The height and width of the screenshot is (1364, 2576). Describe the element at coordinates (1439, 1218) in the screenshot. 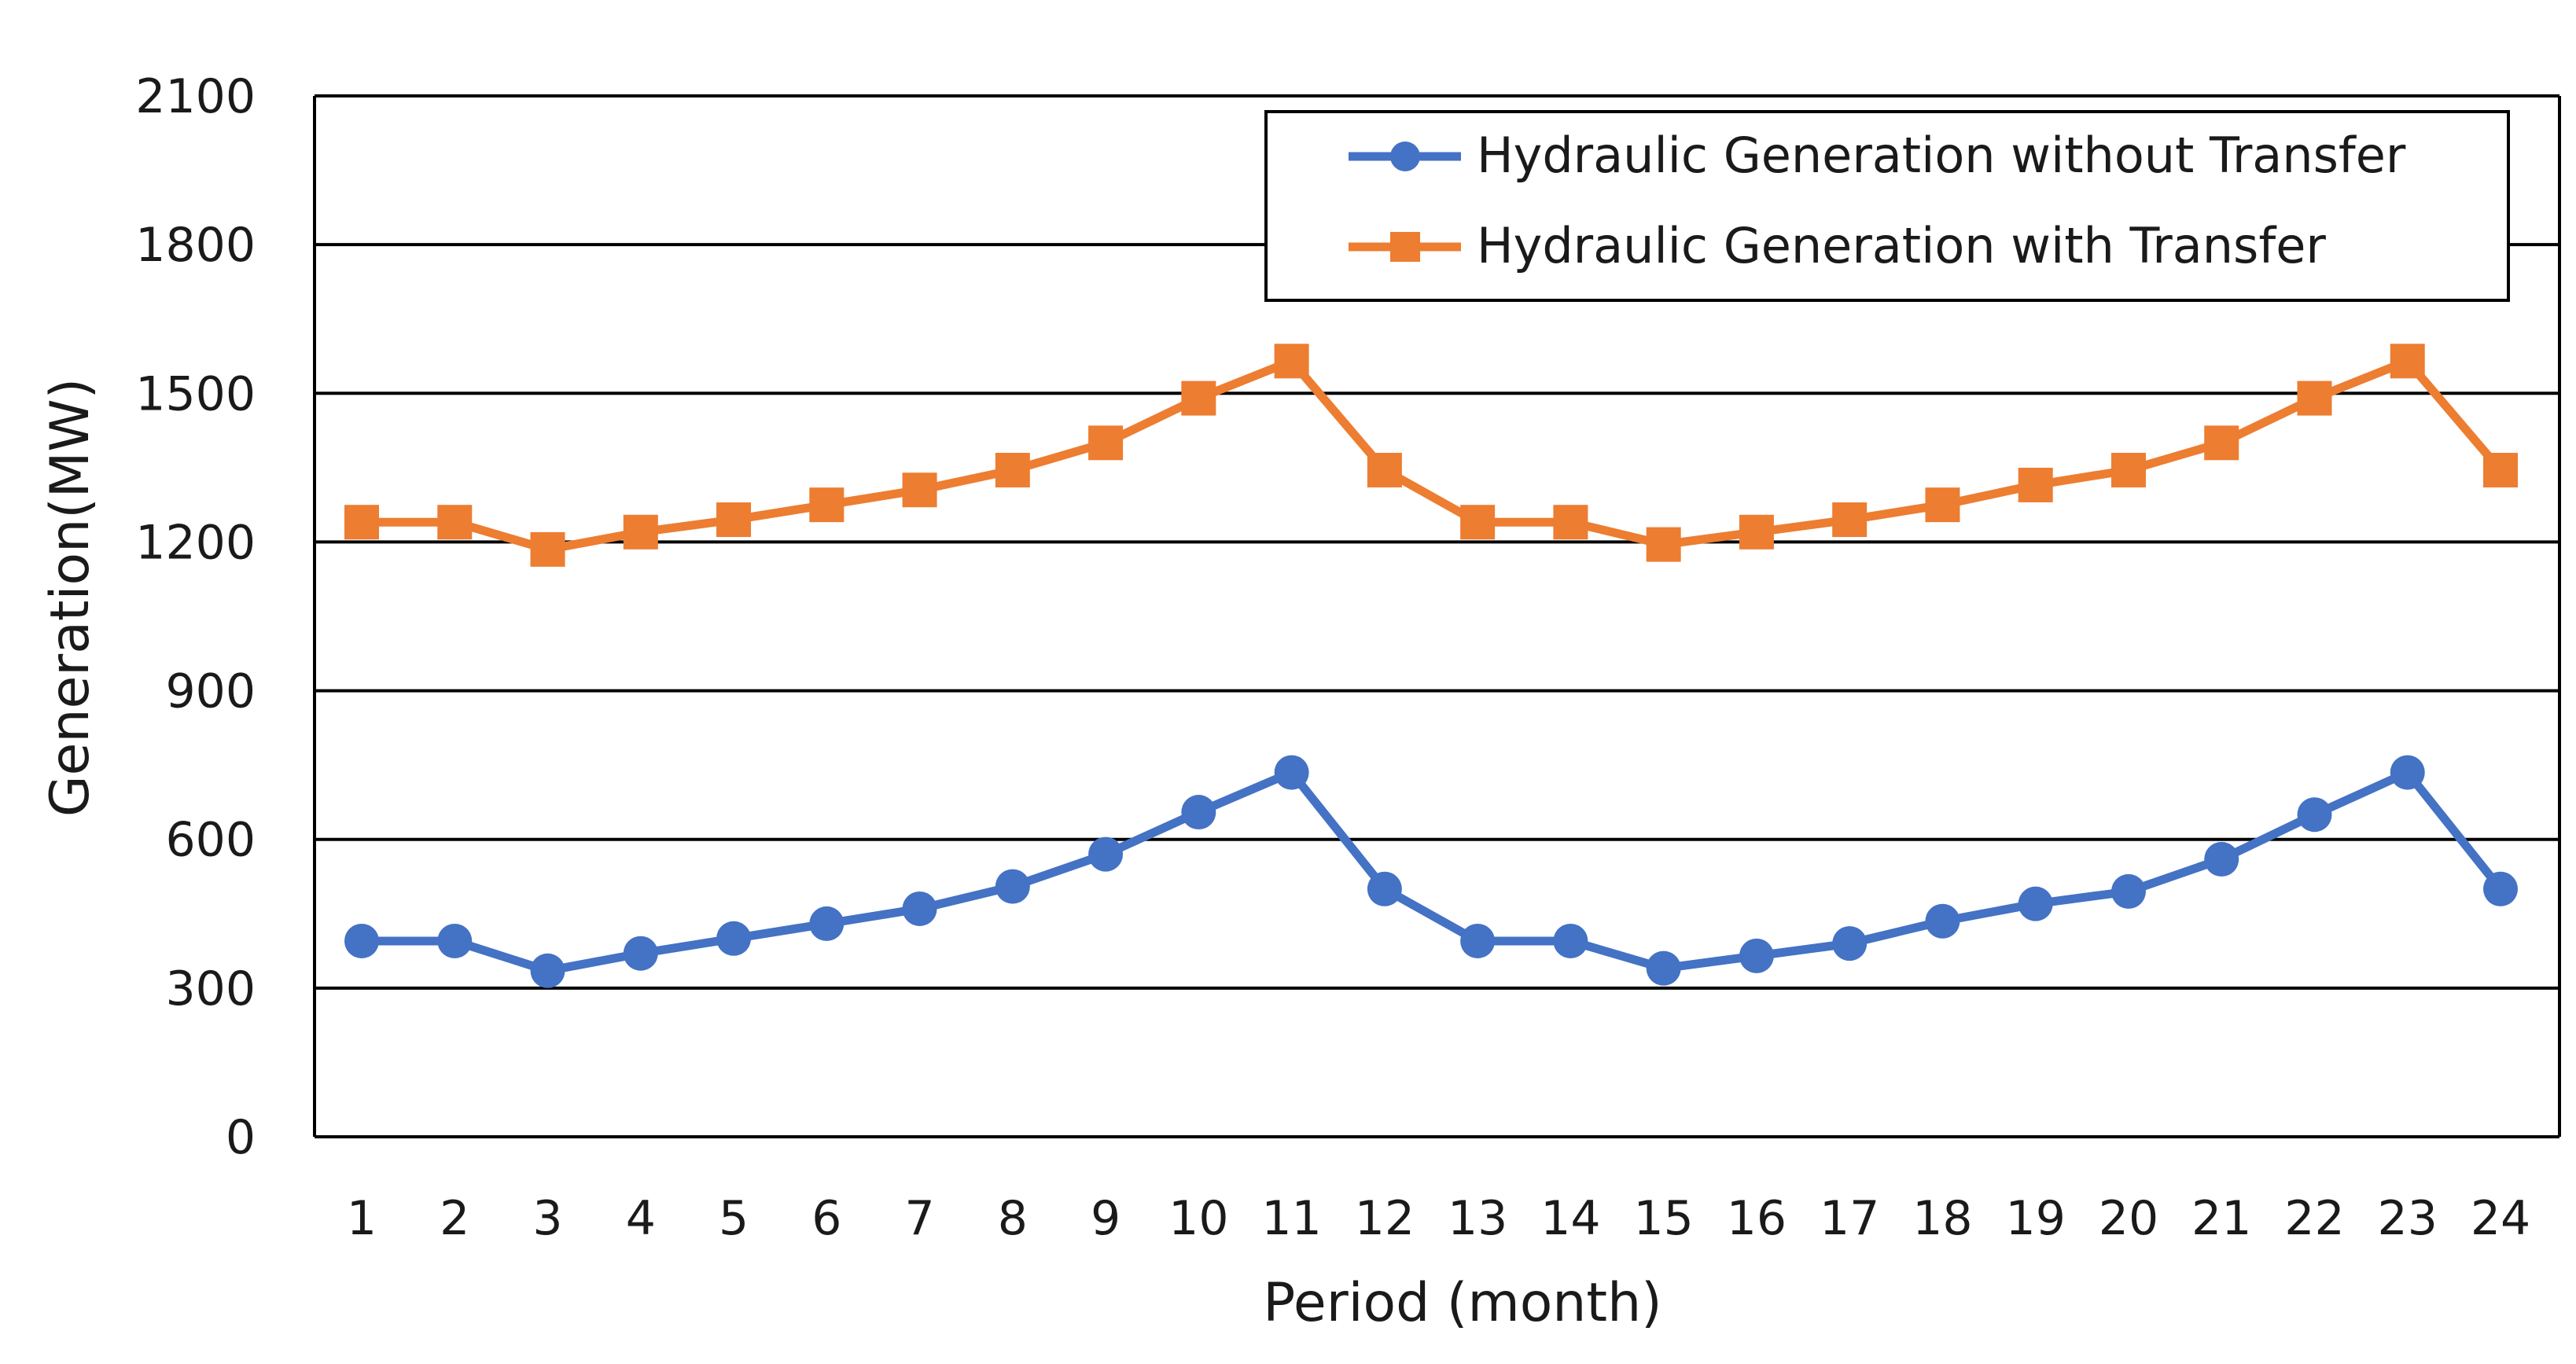

I see `x-axis-ticks: 1 2 3 4 5 6 7 8 9 10 11 12 13 14 15 16 17 18 19 20 21 22 23 24` at that location.